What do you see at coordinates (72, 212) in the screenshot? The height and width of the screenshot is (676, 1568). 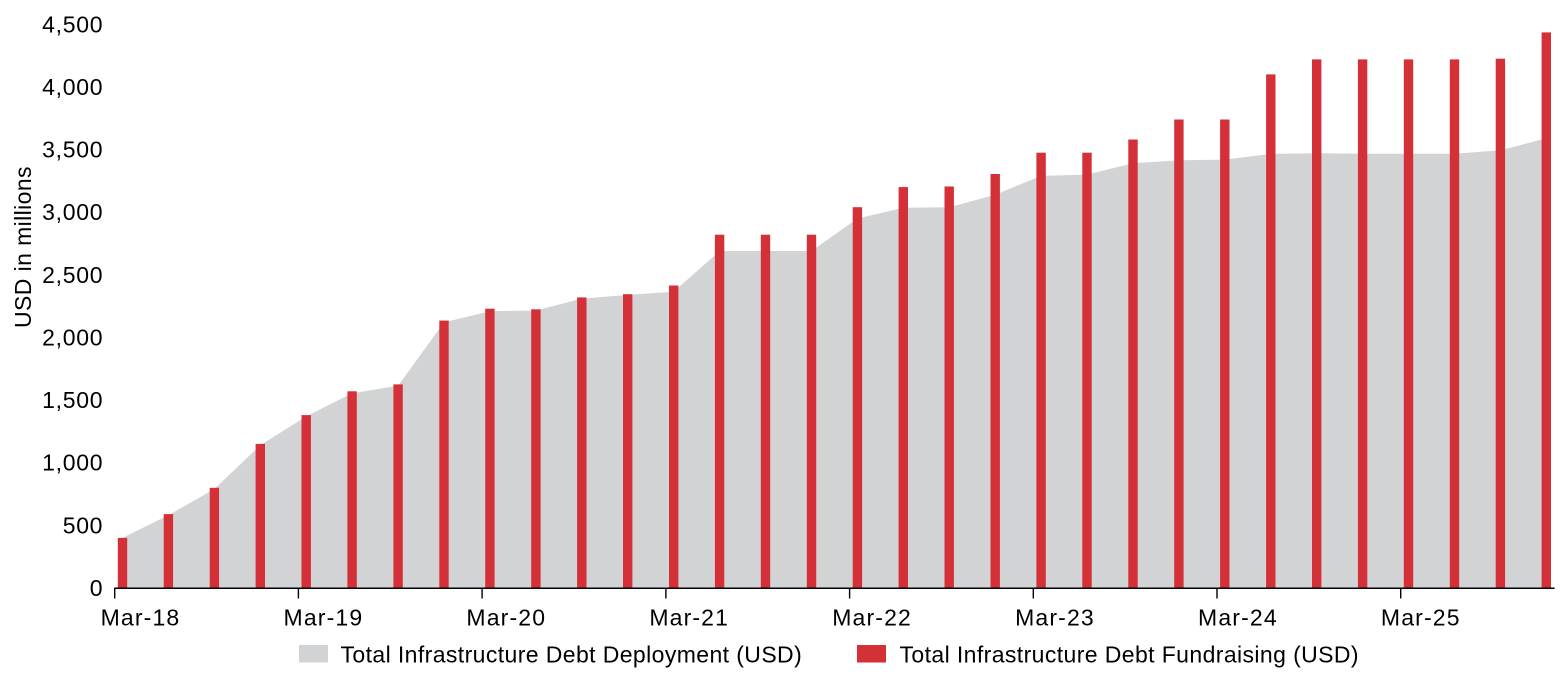 I see `svg-text: 3,000` at bounding box center [72, 212].